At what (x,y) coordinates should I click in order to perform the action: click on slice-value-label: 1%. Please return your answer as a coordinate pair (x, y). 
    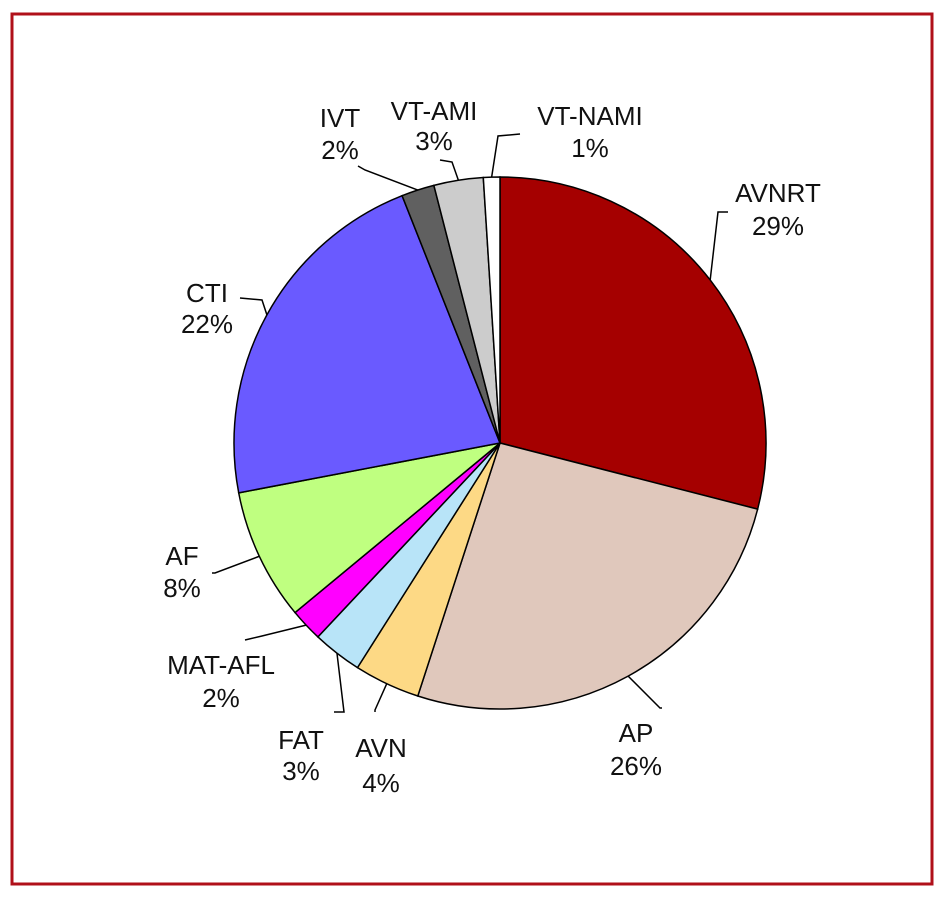
    Looking at the image, I should click on (590, 148).